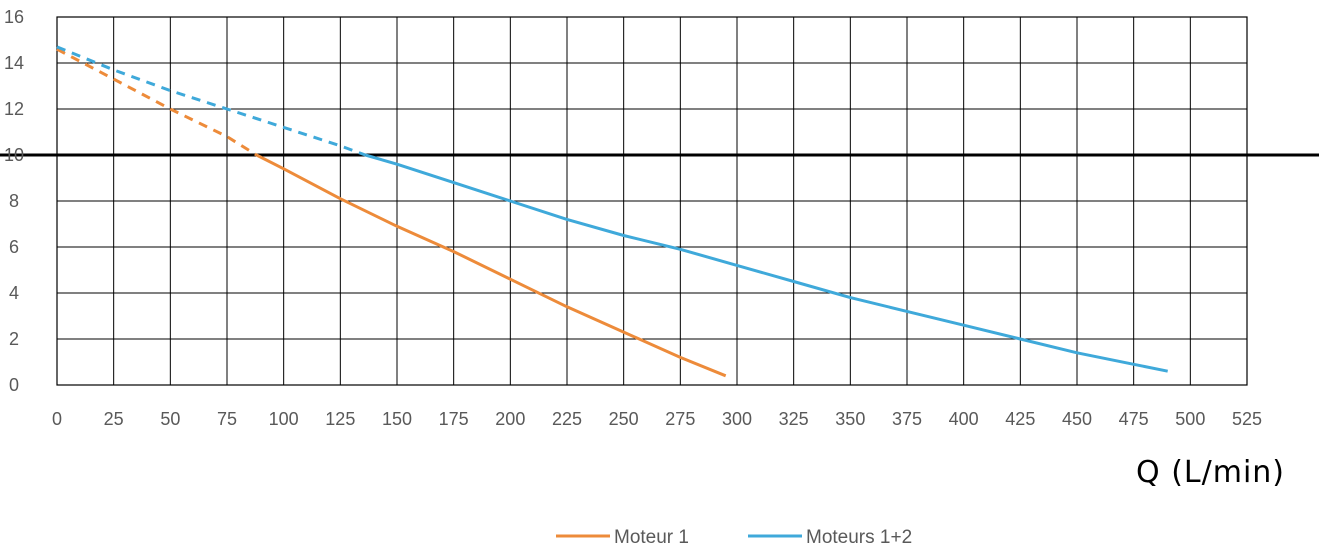  I want to click on x-tick-label: 75, so click(227, 419).